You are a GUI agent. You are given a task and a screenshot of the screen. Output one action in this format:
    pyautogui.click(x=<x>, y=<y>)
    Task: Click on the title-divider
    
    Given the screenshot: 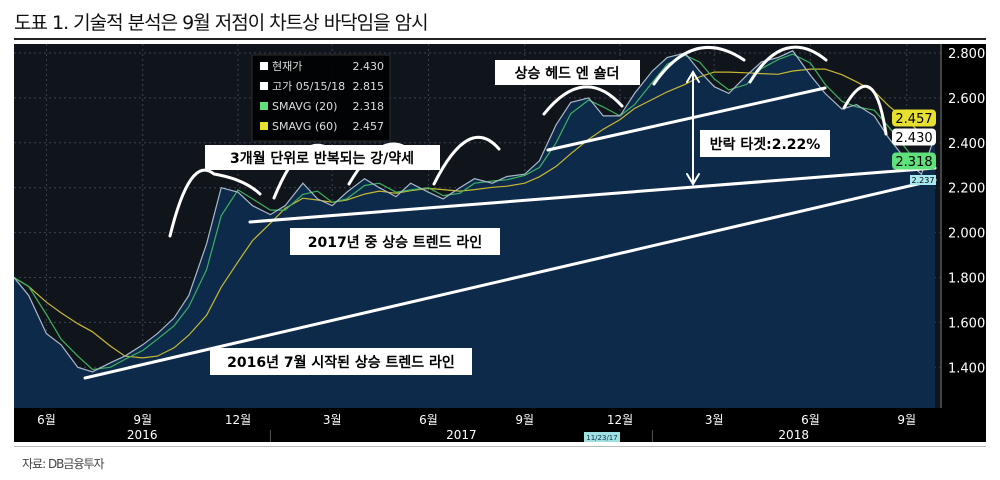 What is the action you would take?
    pyautogui.click(x=500, y=39)
    